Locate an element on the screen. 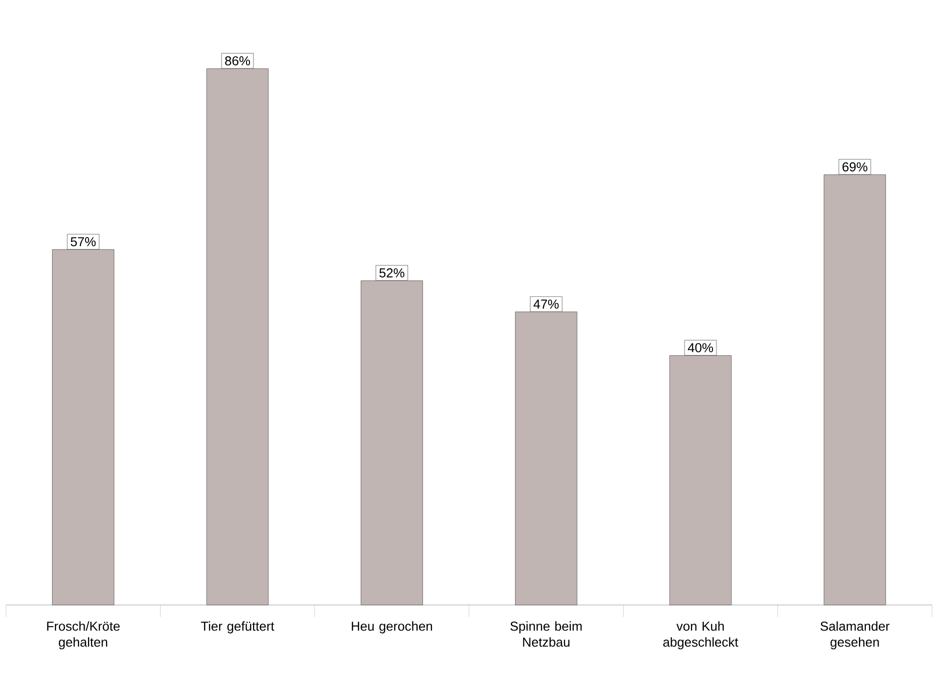 This screenshot has height=675, width=938. data-label: 52% is located at coordinates (391, 273).